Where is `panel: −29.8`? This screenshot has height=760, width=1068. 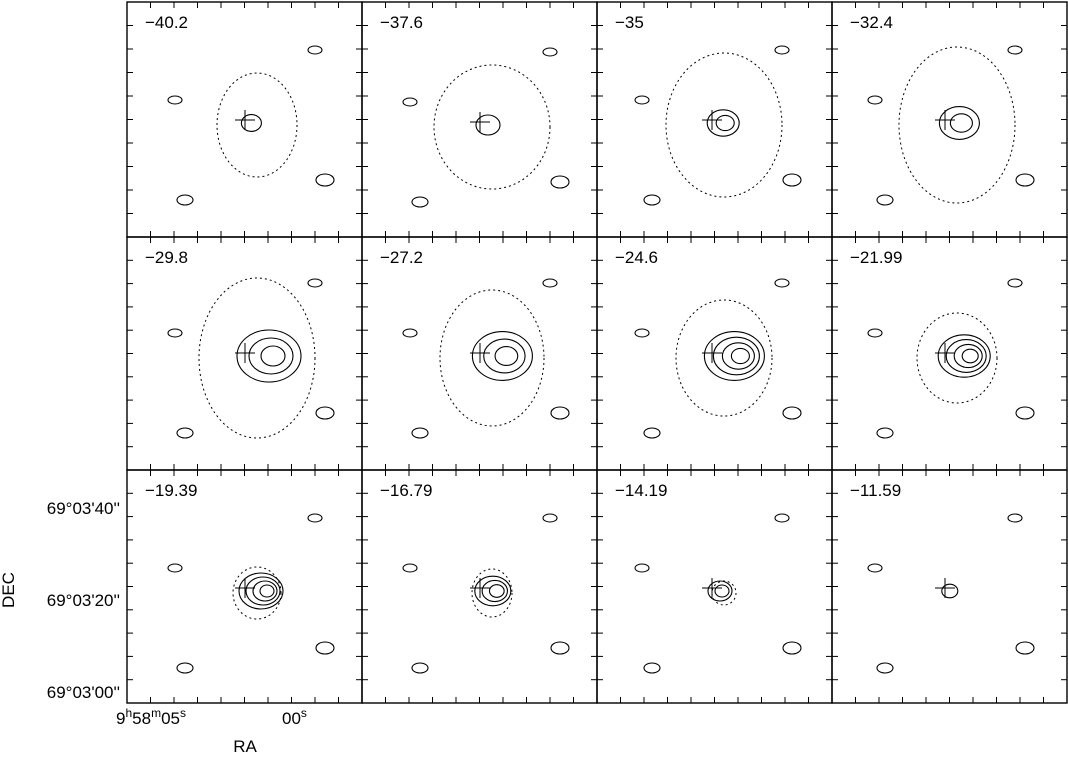 panel: −29.8 is located at coordinates (244, 353).